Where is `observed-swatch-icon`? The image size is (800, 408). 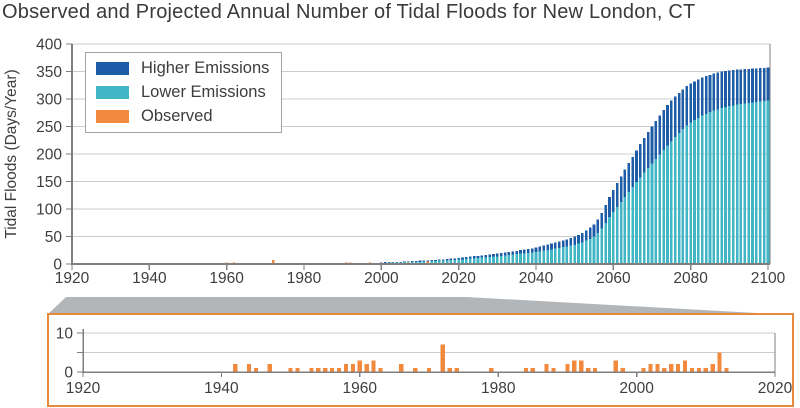
observed-swatch-icon is located at coordinates (112, 116).